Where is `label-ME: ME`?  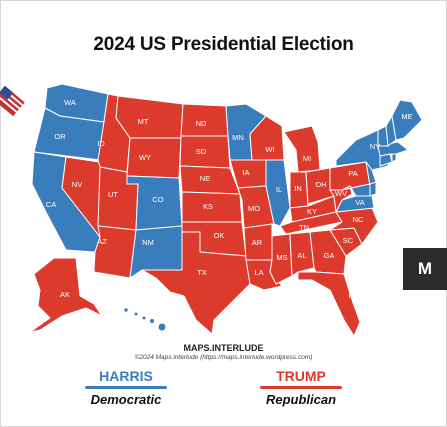 label-ME: ME is located at coordinates (406, 116).